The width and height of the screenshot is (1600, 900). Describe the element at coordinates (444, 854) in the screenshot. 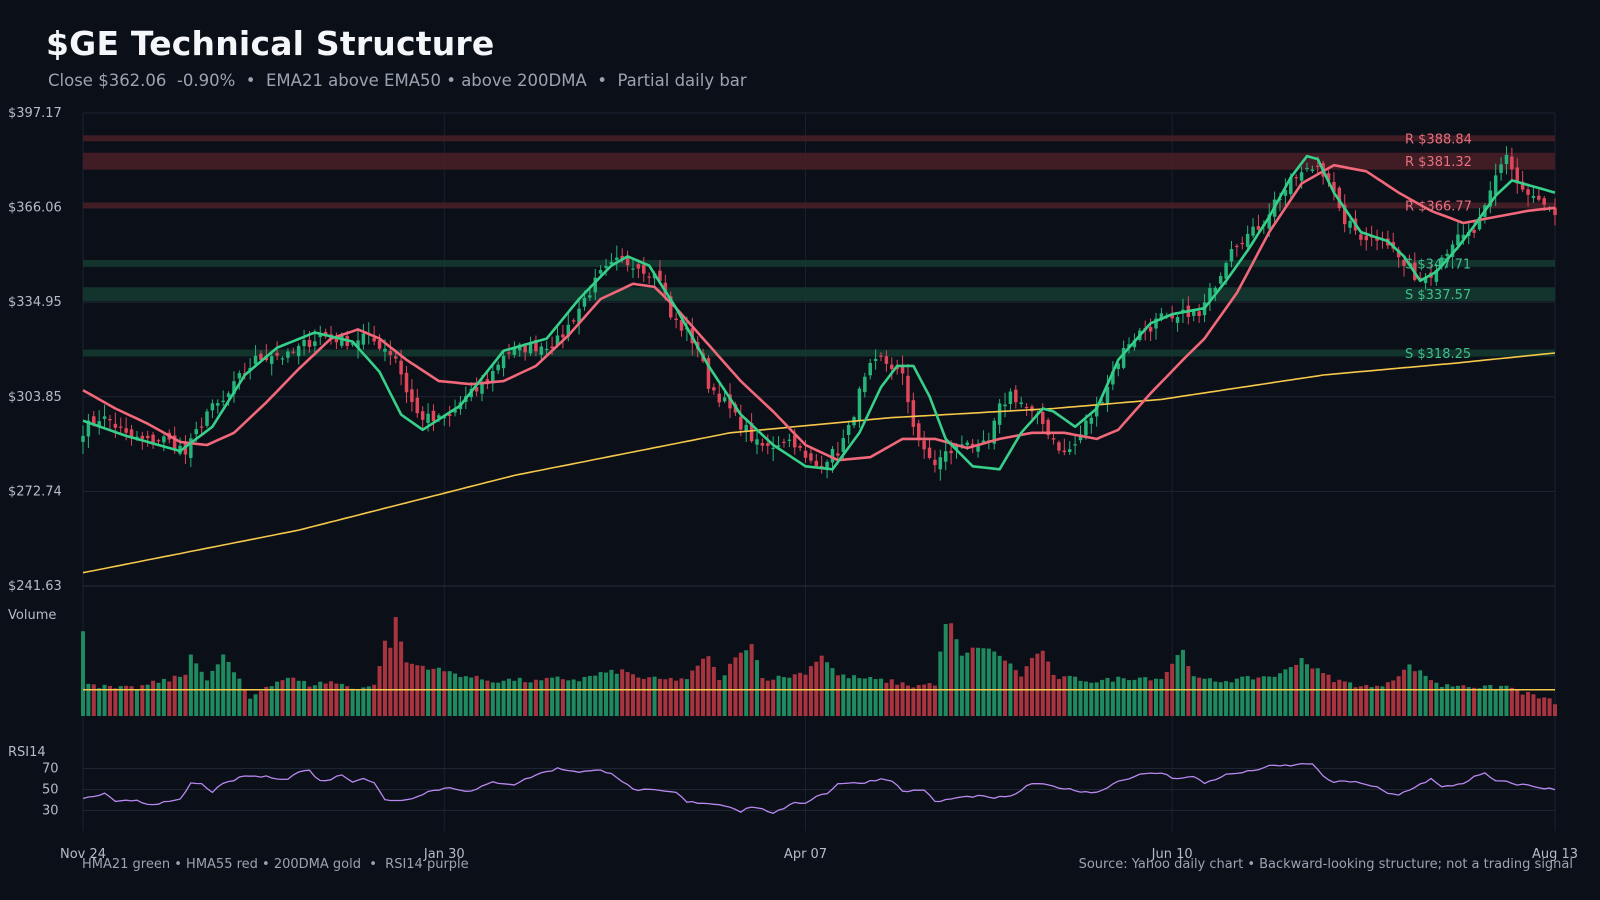

I see `date-tick-label: Jan 30` at that location.